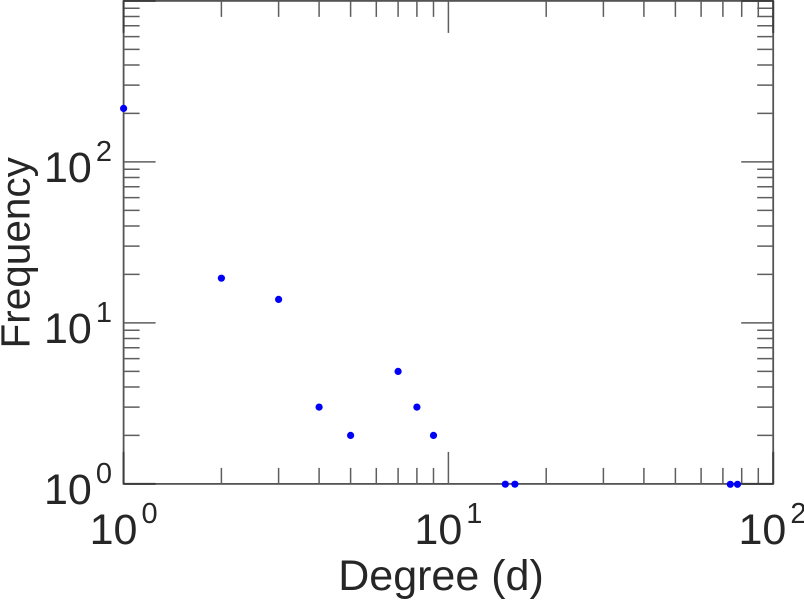  Describe the element at coordinates (771, 526) in the screenshot. I see `svg-text:102: 10 2` at that location.